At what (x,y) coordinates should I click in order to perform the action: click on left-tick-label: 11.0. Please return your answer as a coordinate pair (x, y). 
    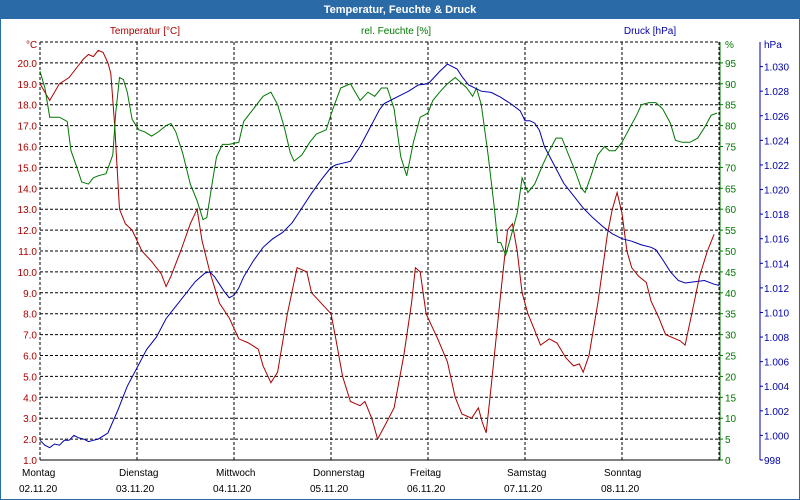
    Looking at the image, I should click on (27, 252).